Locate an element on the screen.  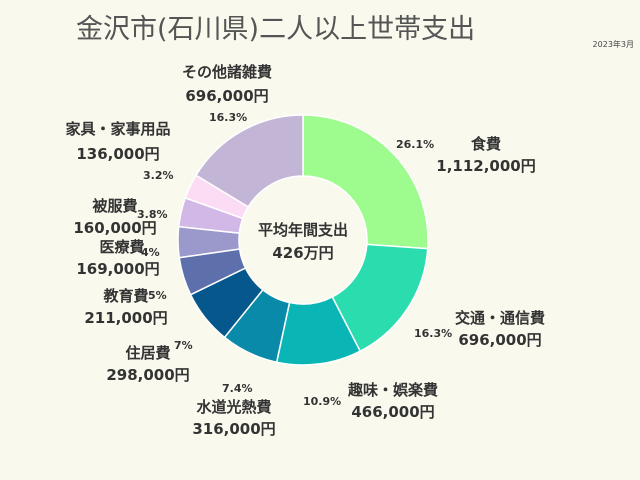
center-value: 426万円 is located at coordinates (302, 253).